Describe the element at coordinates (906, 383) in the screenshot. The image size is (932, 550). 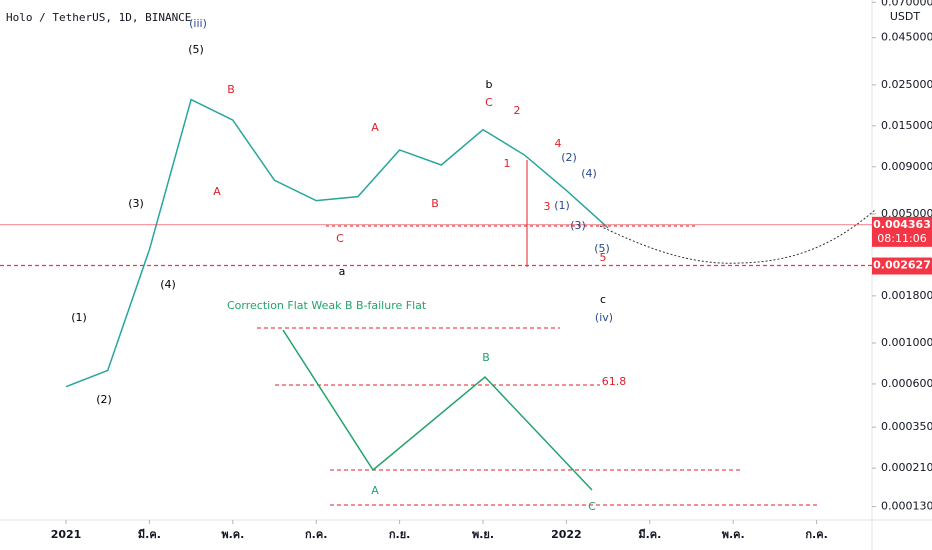
I see `y-tick-label: 0.000600` at that location.